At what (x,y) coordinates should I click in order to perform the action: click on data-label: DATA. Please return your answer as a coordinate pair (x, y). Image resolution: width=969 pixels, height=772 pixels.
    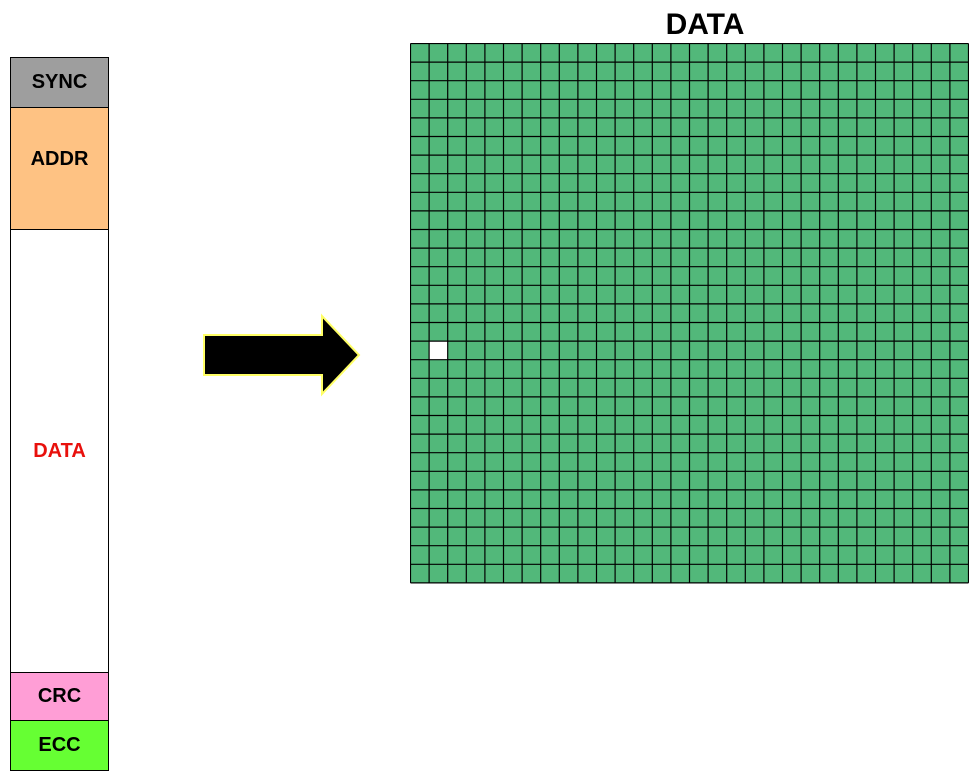
    Looking at the image, I should click on (59, 450).